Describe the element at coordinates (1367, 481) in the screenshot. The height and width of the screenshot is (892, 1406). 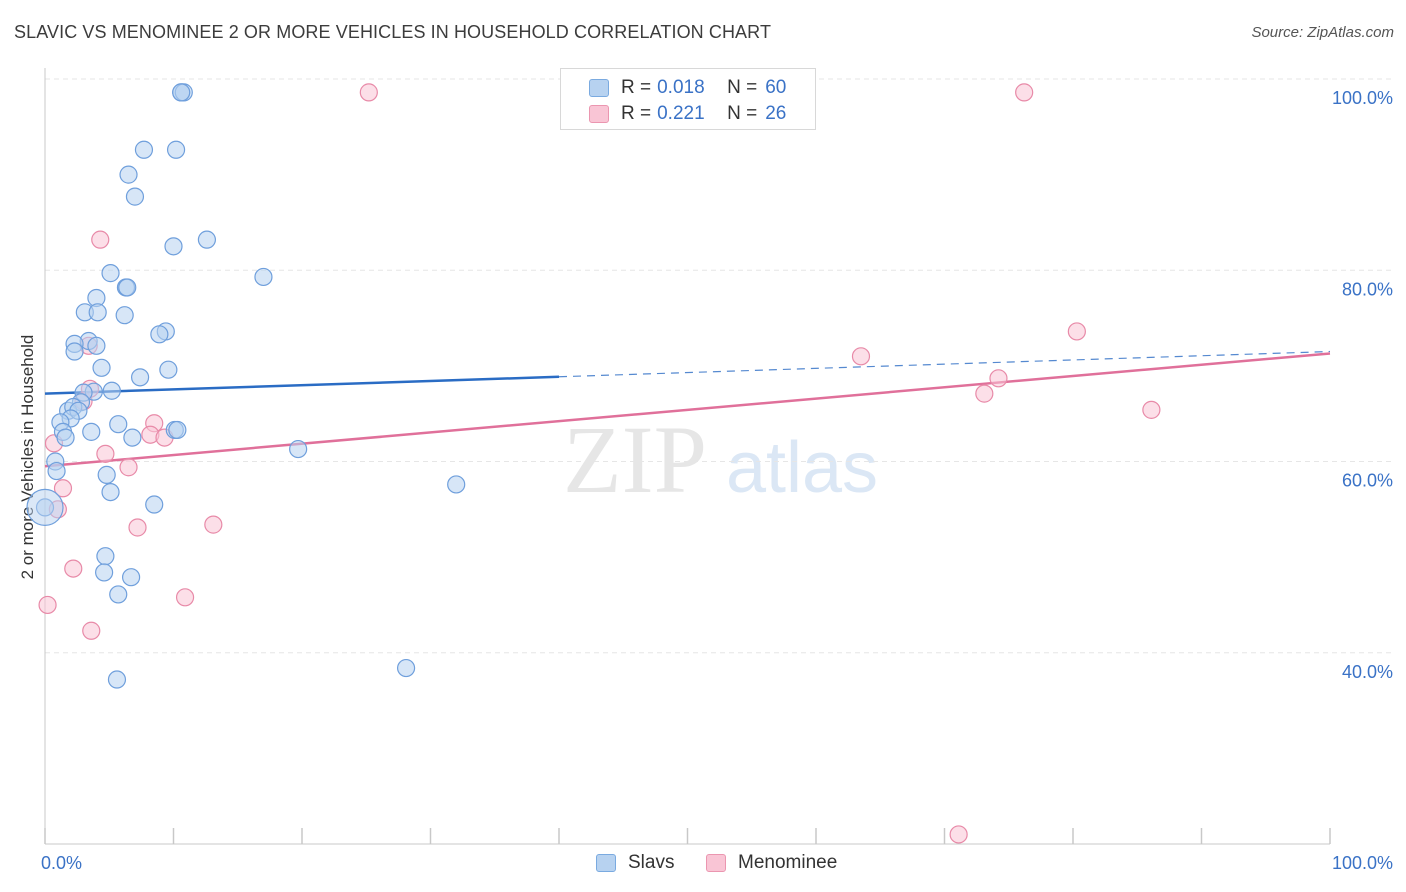
I see `y-tick-label: 60.0%` at that location.